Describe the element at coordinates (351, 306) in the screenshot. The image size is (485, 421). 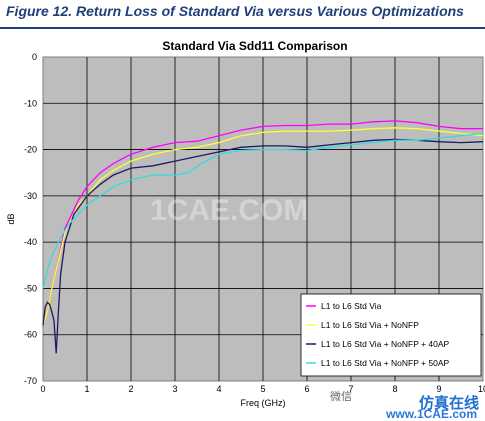
I see `legend-label: L1 to L6 Std Via` at that location.